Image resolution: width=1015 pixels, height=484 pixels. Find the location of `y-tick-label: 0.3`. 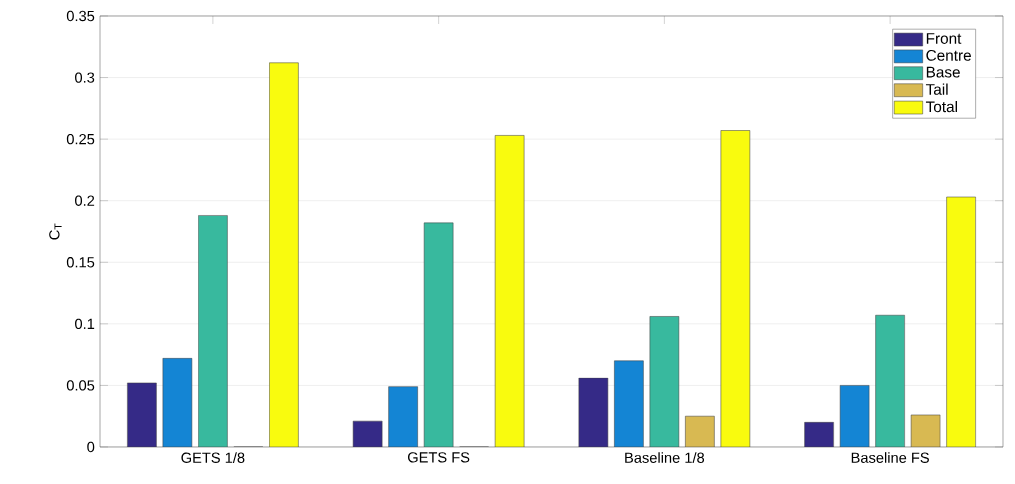

y-tick-label: 0.3 is located at coordinates (85, 77).